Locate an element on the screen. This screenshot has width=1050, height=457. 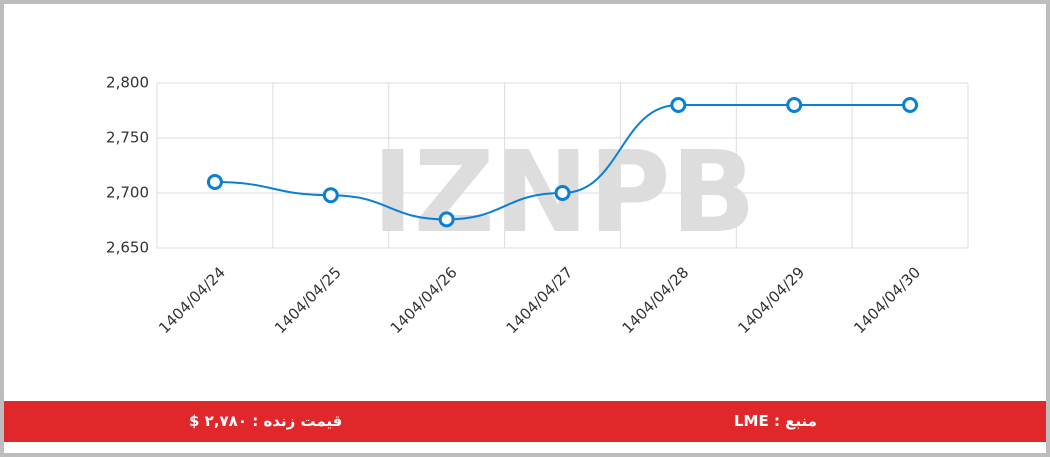
footer-bar: قیمت زنده : ۲,۷۸۰ $ منبع : LME is located at coordinates (525, 421).